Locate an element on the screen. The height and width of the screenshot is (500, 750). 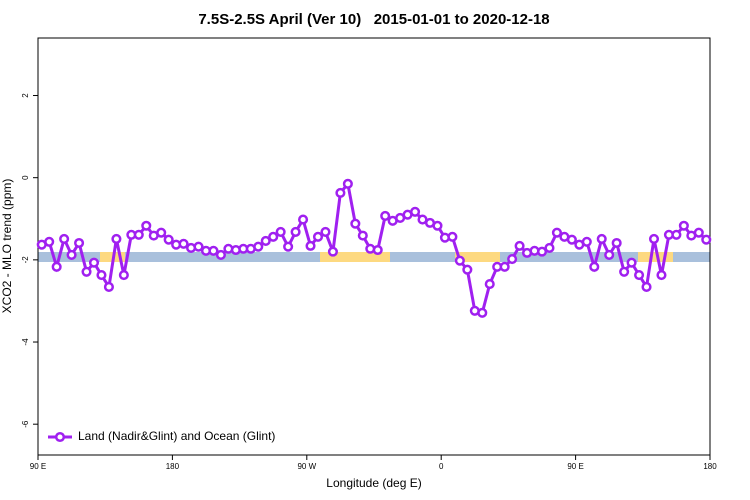
legend-label: Land (Nadir&Glint) and Ocean (Glint) is located at coordinates (176, 436).